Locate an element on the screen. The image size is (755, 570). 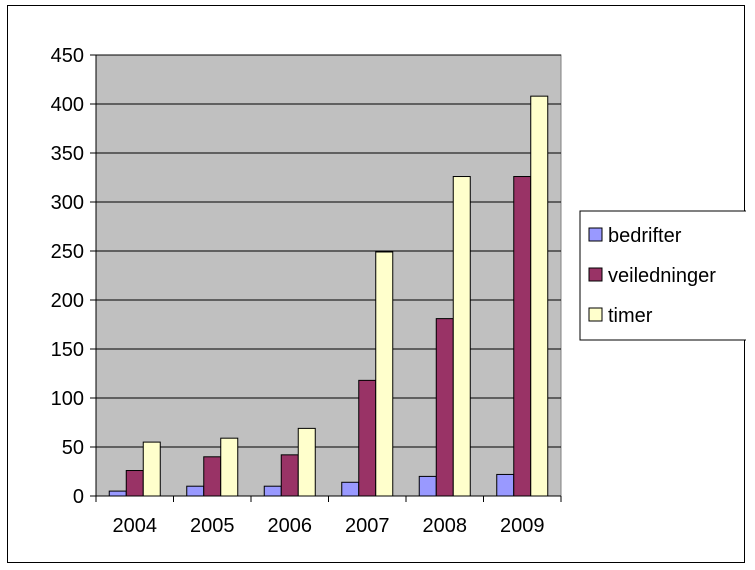
y-tick-label: 150 is located at coordinates (67, 350).